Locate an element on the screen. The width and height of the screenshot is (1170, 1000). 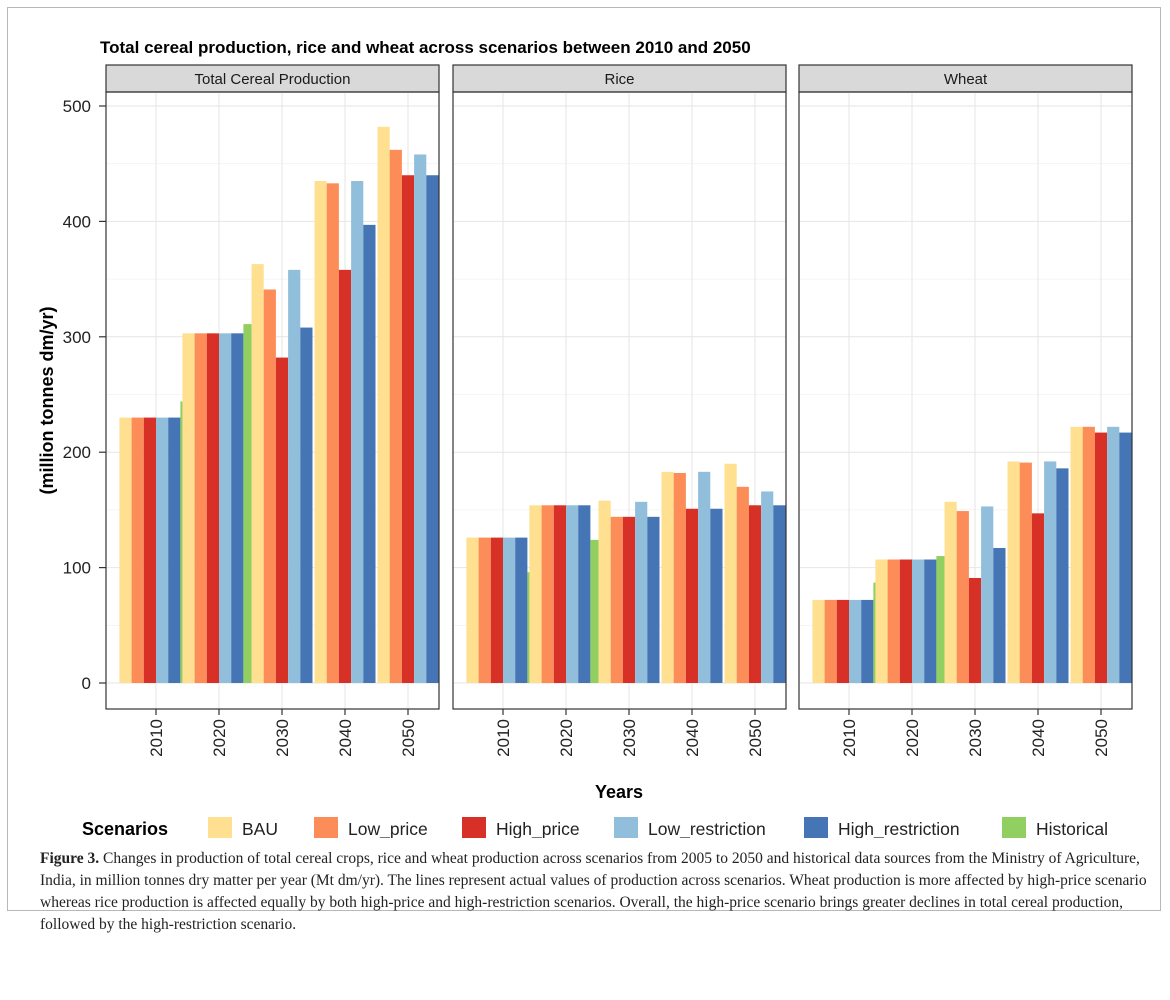
y-tick-label: 0 is located at coordinates (86, 683).